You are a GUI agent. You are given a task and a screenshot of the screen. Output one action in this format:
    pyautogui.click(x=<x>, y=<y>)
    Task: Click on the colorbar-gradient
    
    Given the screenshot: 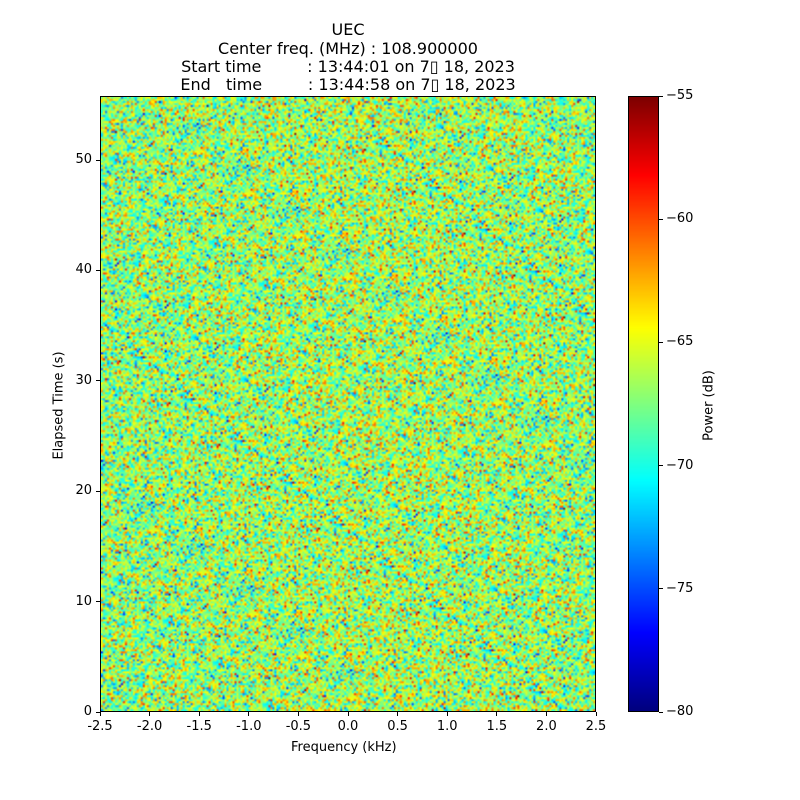 What is the action you would take?
    pyautogui.click(x=643, y=404)
    